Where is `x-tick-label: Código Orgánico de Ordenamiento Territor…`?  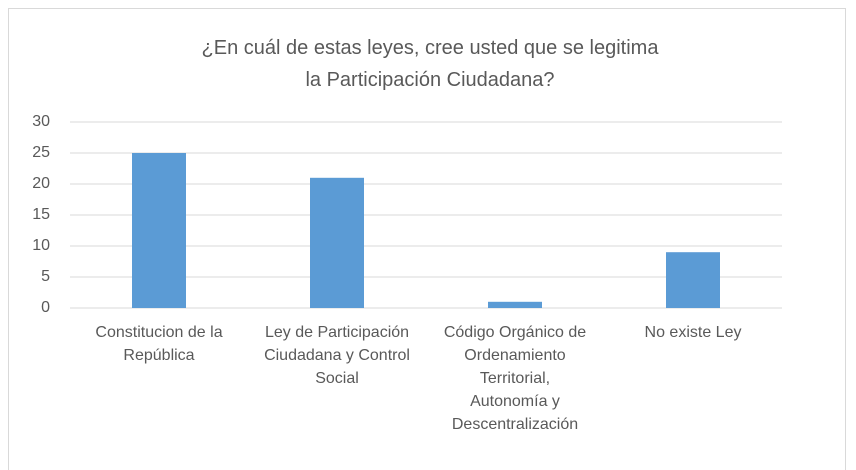 x-tick-label: Código Orgánico de Ordenamiento Territor… is located at coordinates (515, 378).